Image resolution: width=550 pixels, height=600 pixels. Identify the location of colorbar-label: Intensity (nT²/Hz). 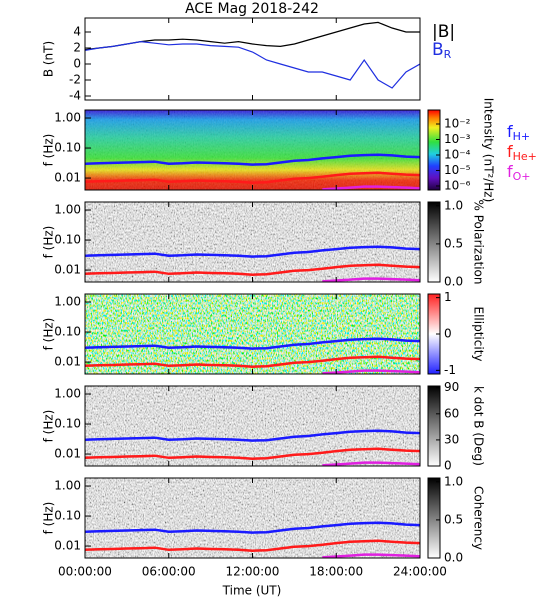
(489, 150).